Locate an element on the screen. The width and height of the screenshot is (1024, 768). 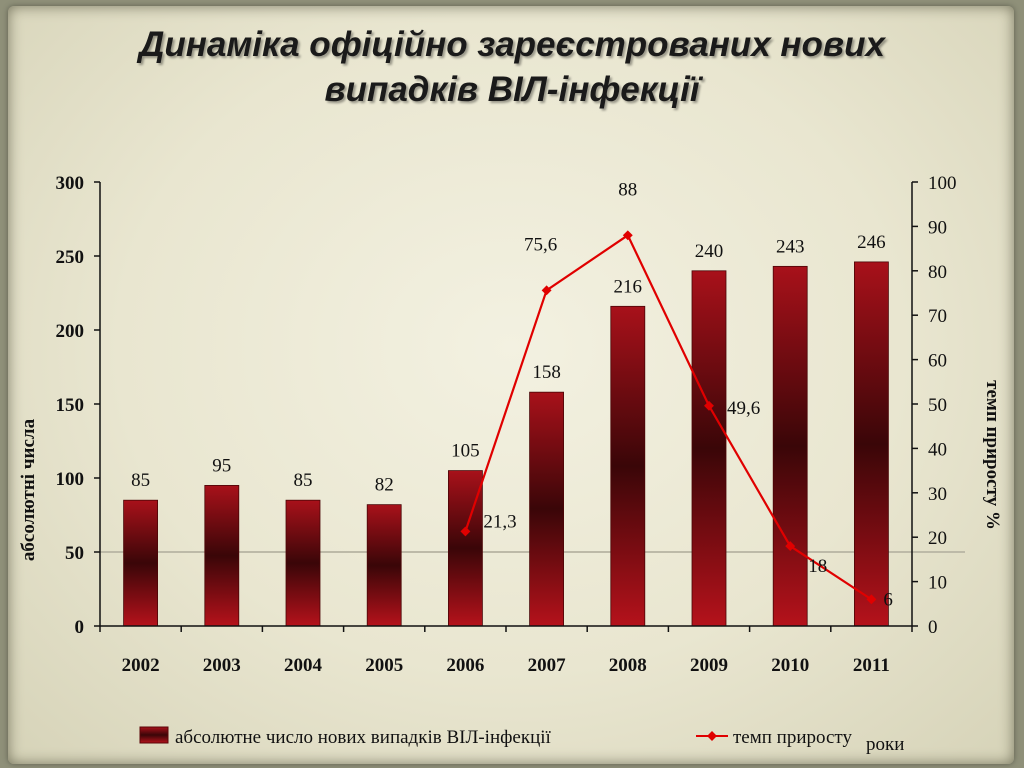
growth-data-label: 18 is located at coordinates (817, 566).